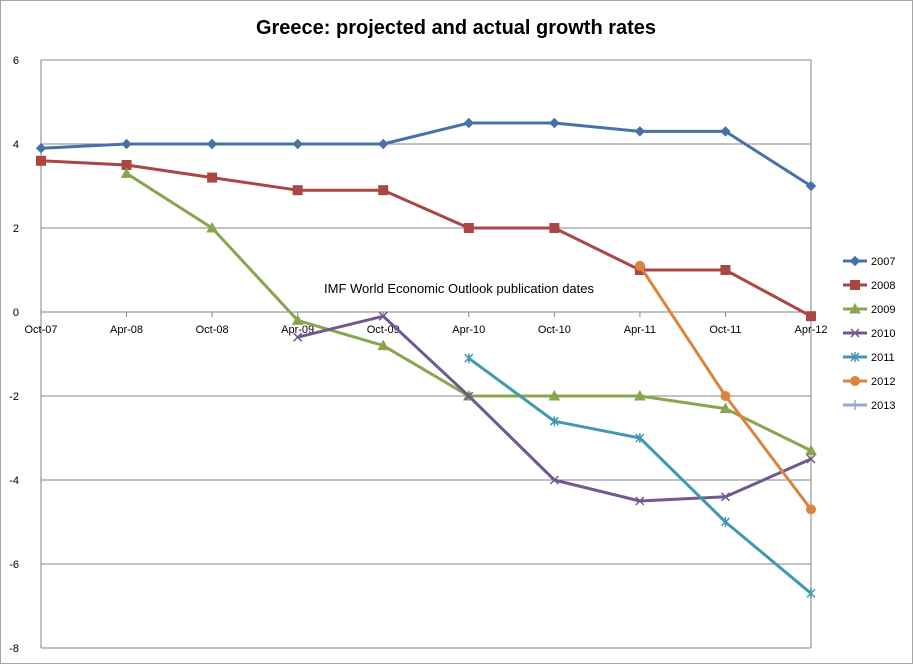 The image size is (913, 664). I want to click on legend-label: 2007, so click(883, 262).